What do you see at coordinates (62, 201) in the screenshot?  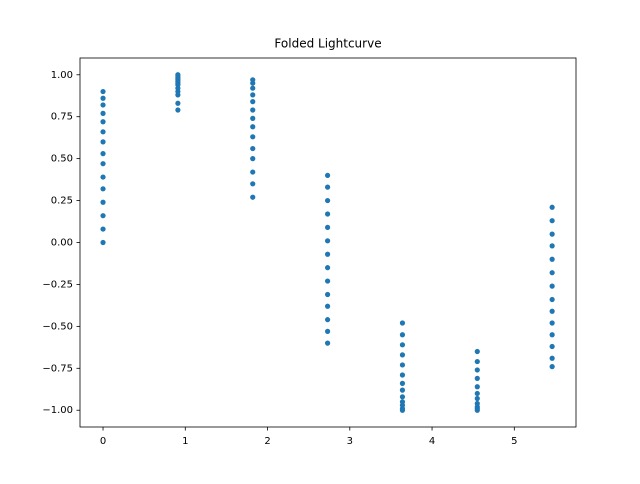 I see `y-tick-label: 0.25` at bounding box center [62, 201].